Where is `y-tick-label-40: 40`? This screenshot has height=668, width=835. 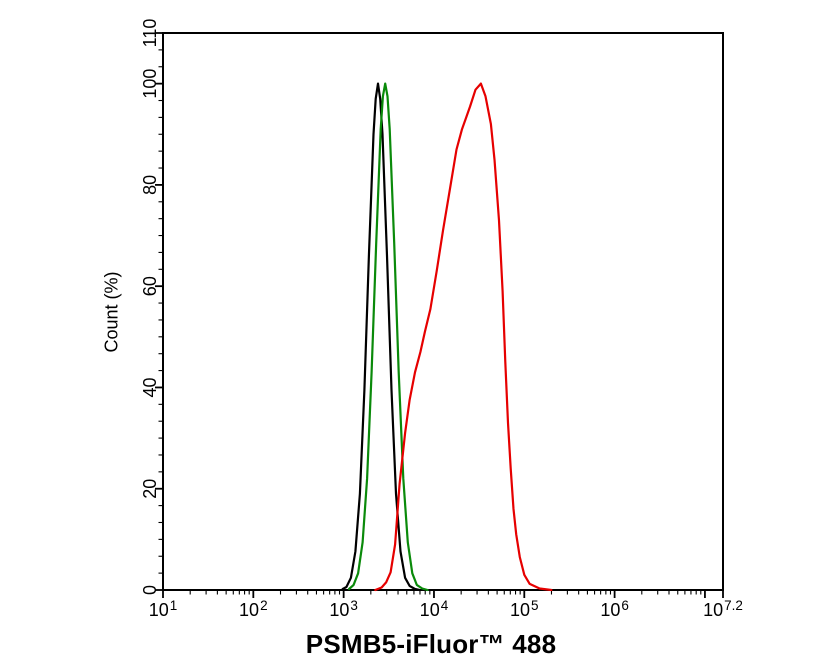 y-tick-label-40: 40 is located at coordinates (150, 387).